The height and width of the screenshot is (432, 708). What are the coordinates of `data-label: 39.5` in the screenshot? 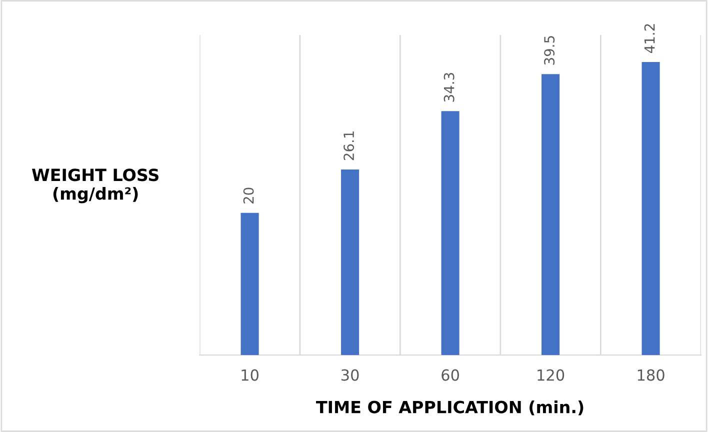 It's located at (549, 50).